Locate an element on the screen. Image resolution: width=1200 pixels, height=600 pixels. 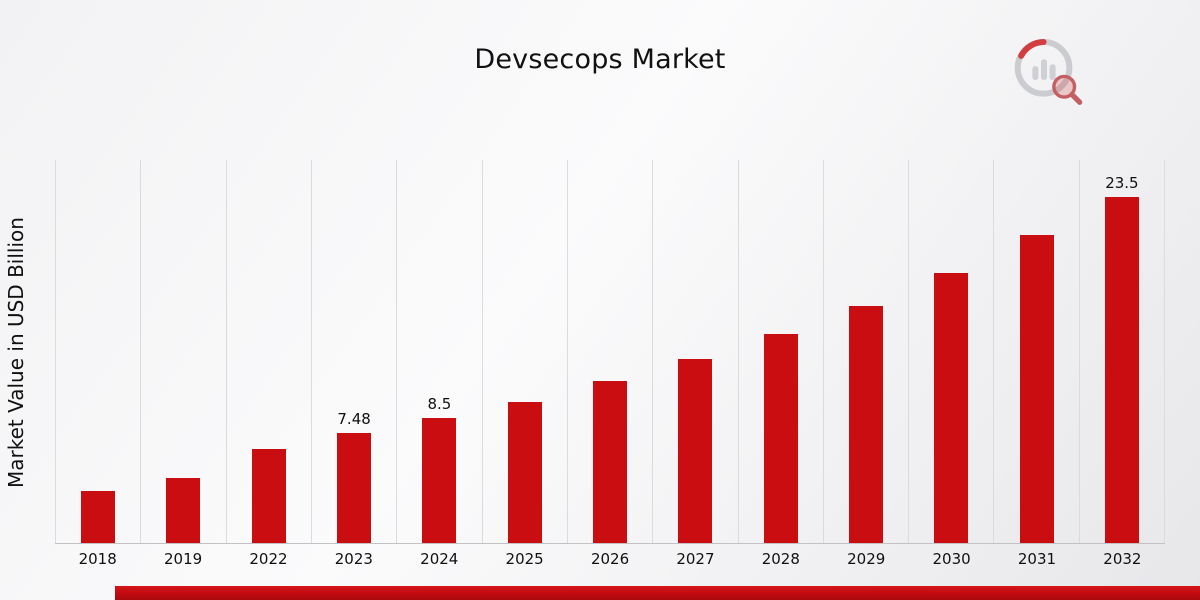
bar-2027 is located at coordinates (695, 450).